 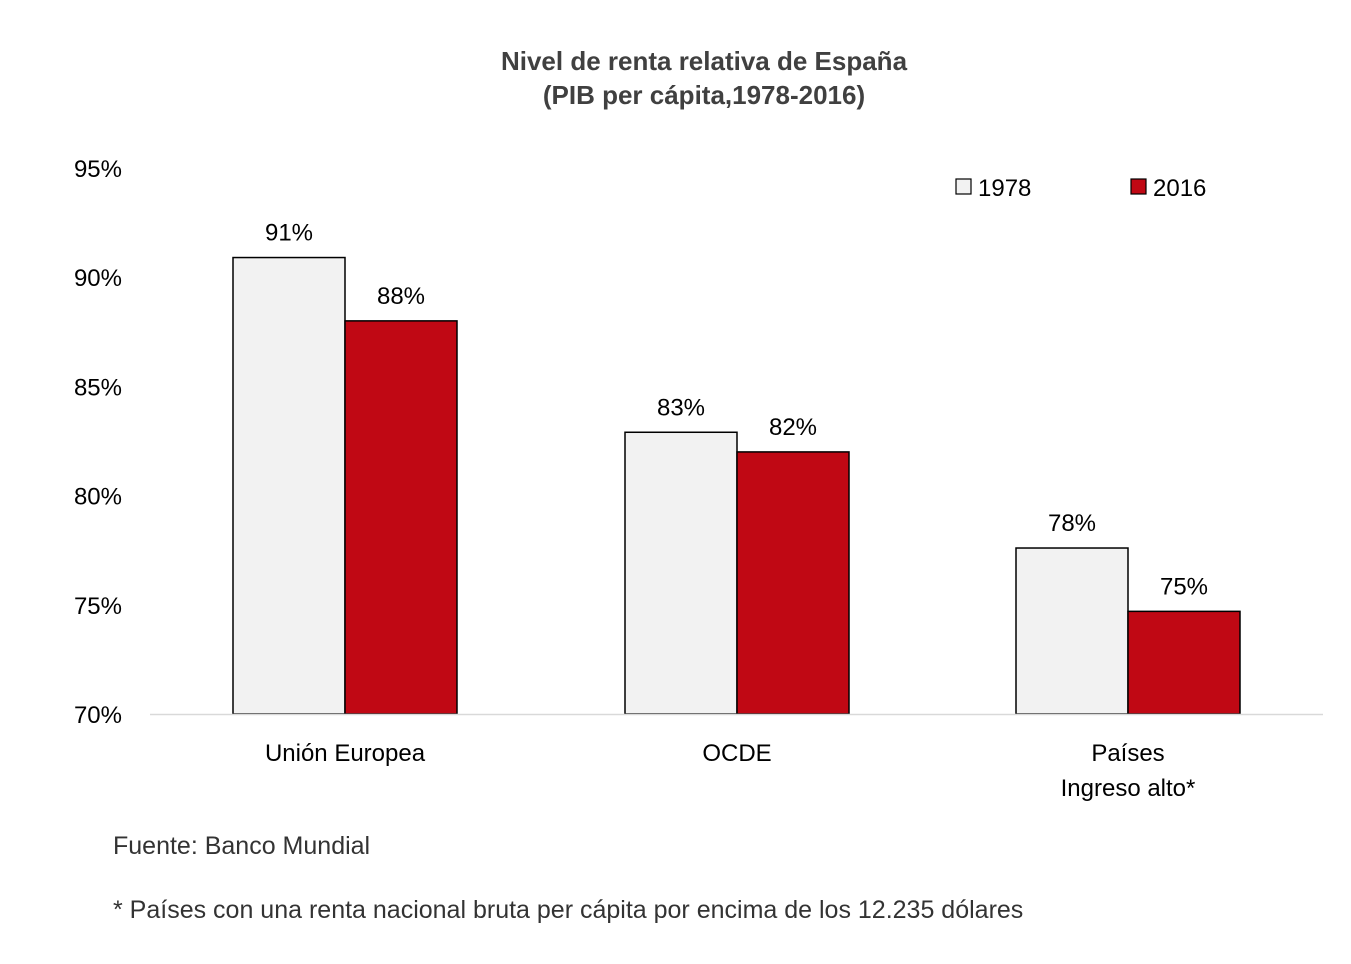 I want to click on legend-swatch-2016, so click(x=1138, y=186).